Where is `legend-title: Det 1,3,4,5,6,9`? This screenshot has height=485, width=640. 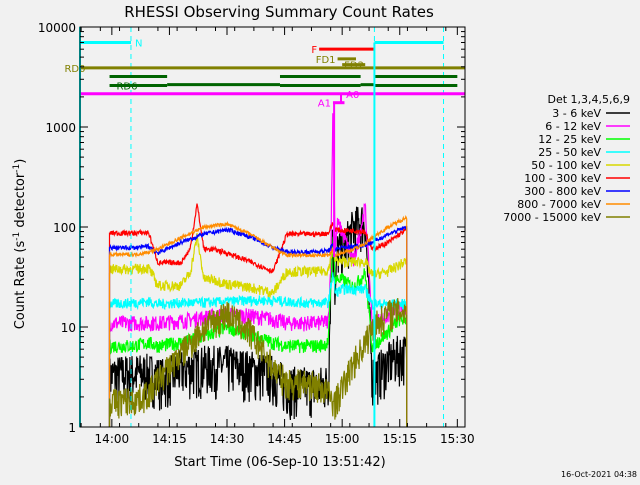
legend-title: Det 1,3,4,5,6,9 is located at coordinates (588, 99).